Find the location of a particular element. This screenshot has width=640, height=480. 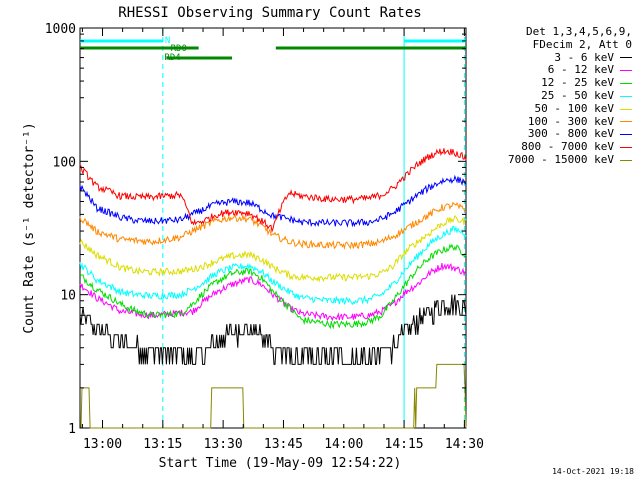

x-tick-label: 14:30 is located at coordinates (464, 444).